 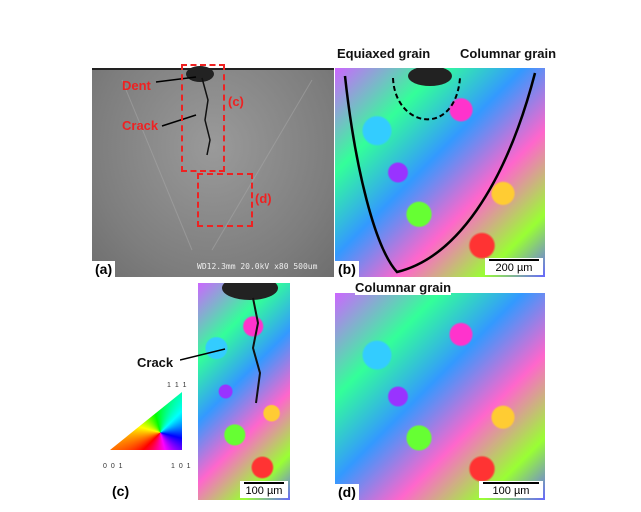 I want to click on scale-text: 200 µm, so click(x=514, y=268).